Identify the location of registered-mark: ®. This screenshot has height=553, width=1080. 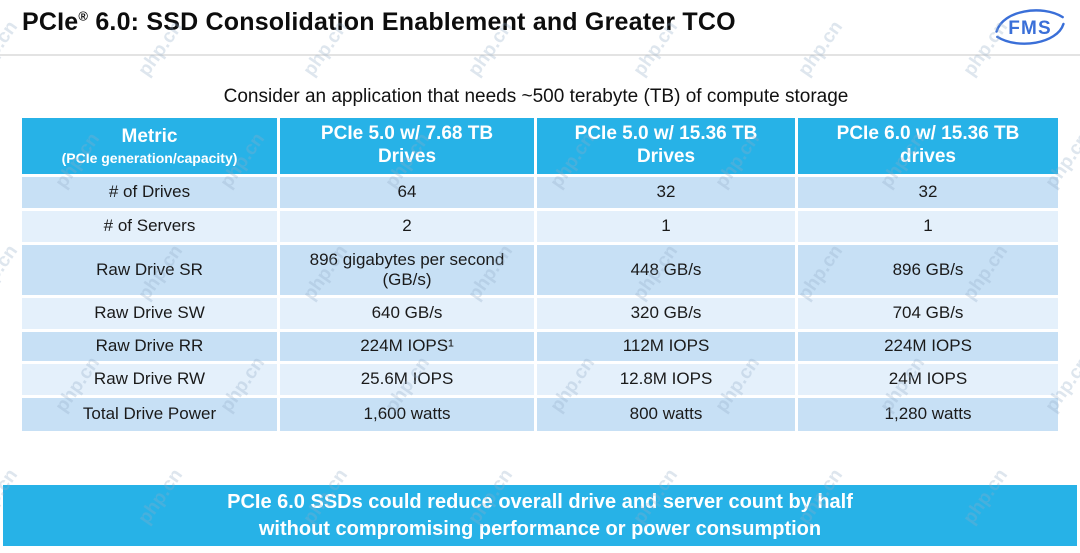
(83, 16).